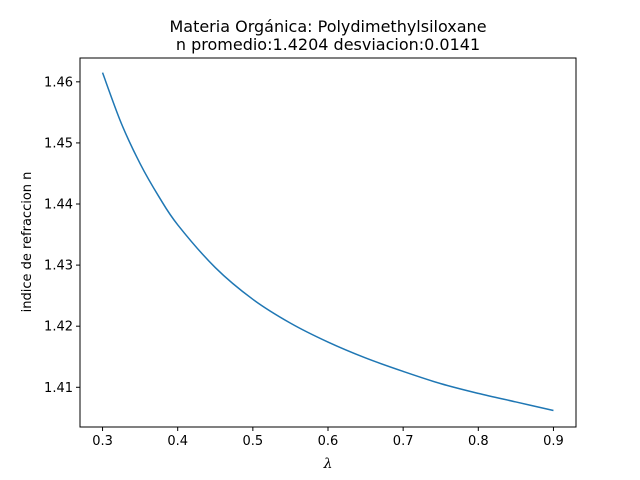 The height and width of the screenshot is (480, 640). Describe the element at coordinates (177, 441) in the screenshot. I see `x-tick-label: 0.4` at that location.